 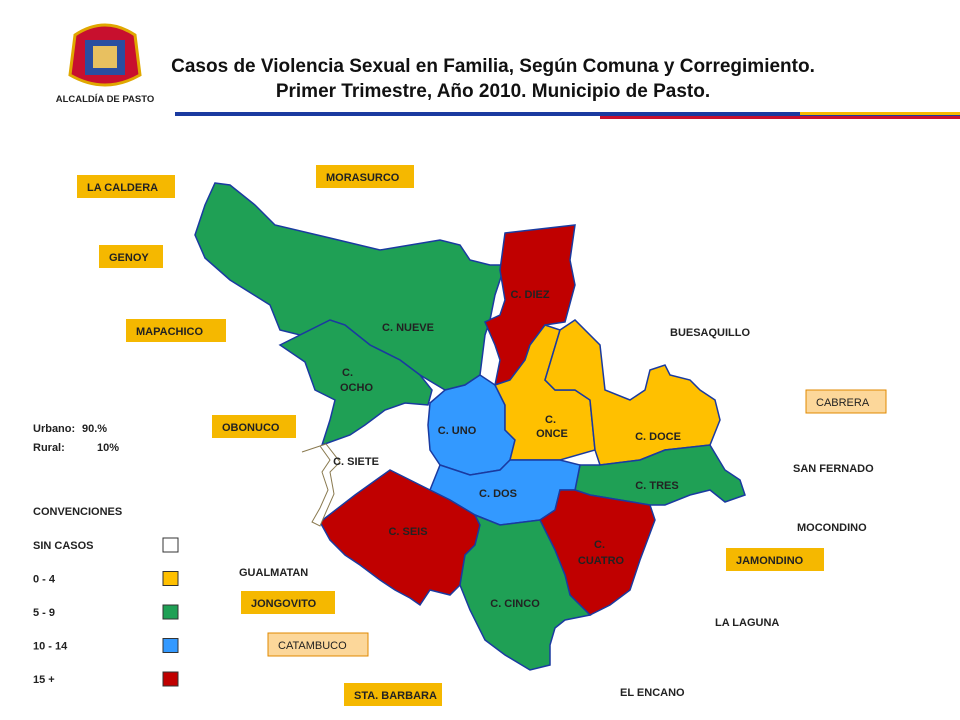 I want to click on legend-label: SIN CASOS, so click(x=63, y=546).